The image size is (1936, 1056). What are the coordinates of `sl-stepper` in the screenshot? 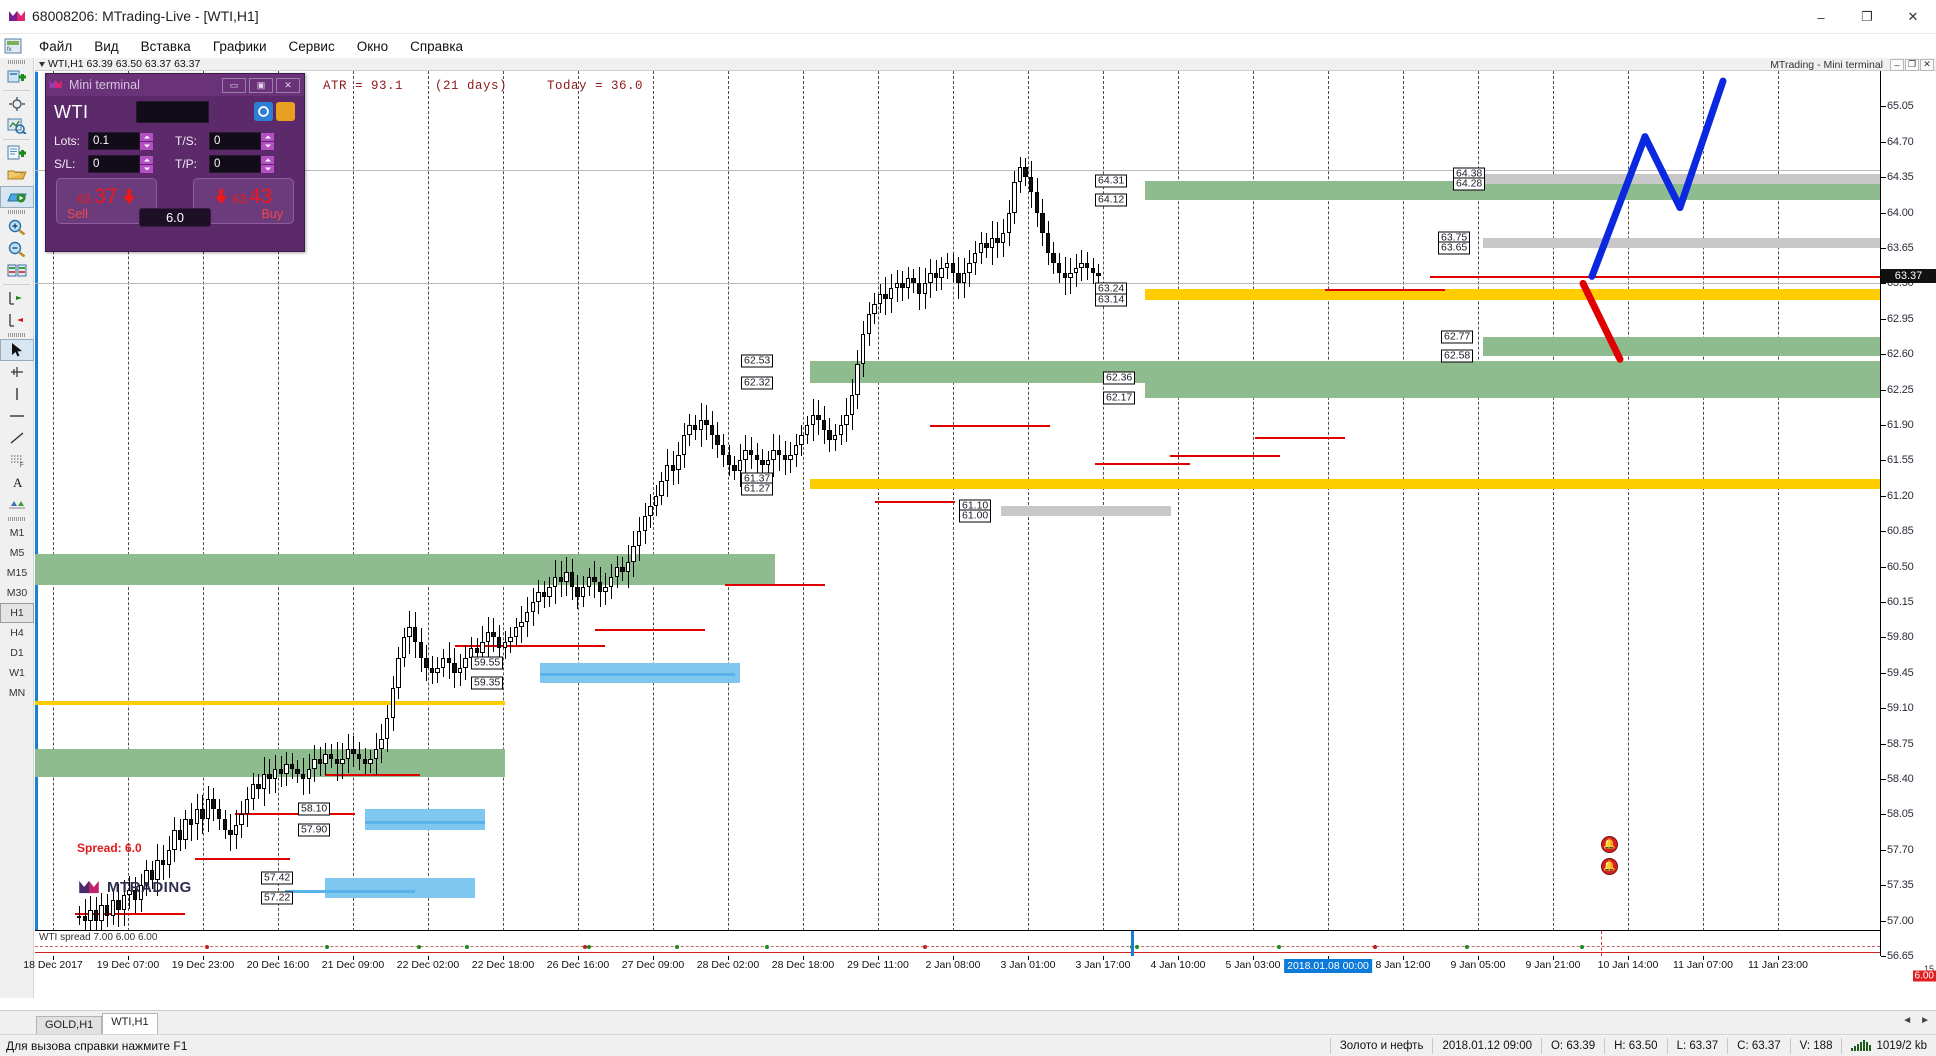 It's located at (146, 164).